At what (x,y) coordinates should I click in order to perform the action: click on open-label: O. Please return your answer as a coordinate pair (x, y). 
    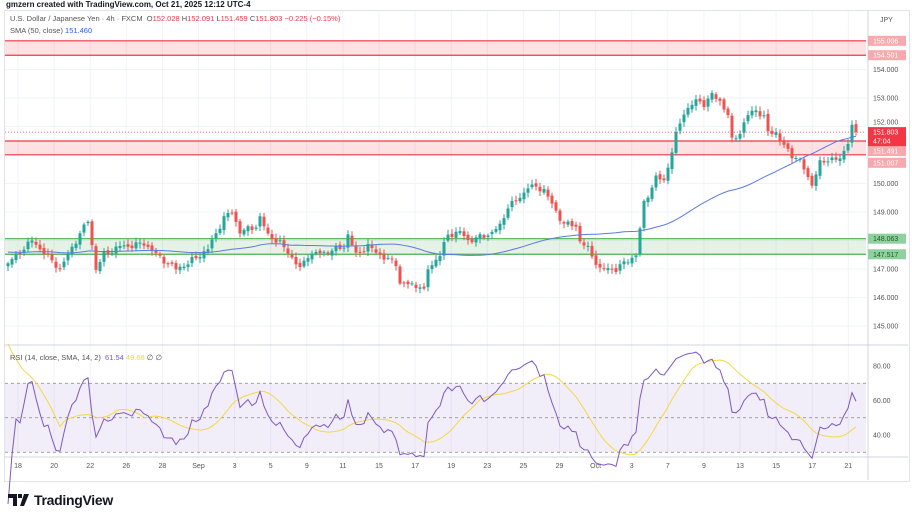
    Looking at the image, I should click on (149, 18).